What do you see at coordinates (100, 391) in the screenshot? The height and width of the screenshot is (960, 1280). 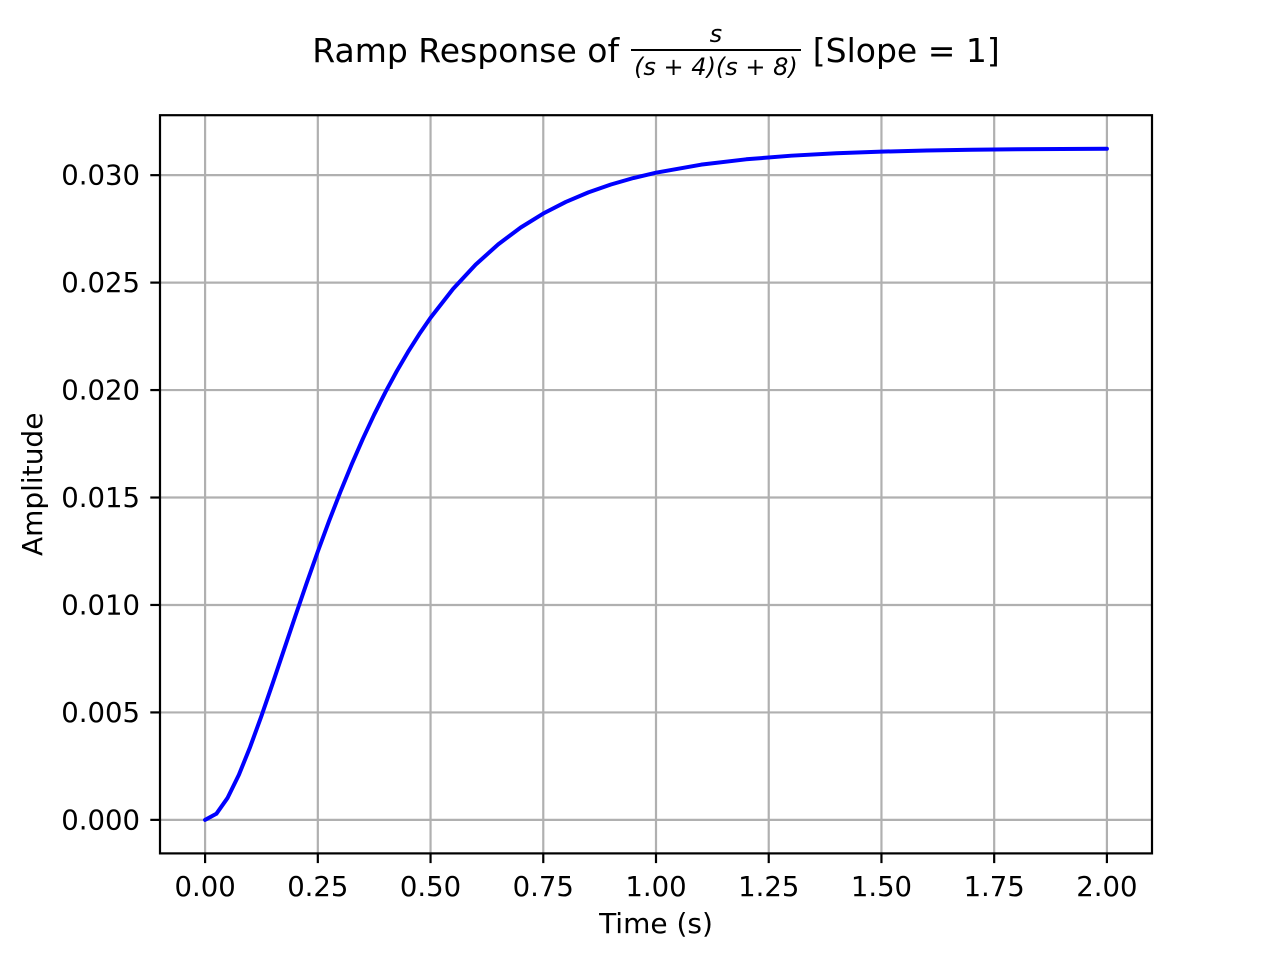 I see `y-tick-label: 0.020` at bounding box center [100, 391].